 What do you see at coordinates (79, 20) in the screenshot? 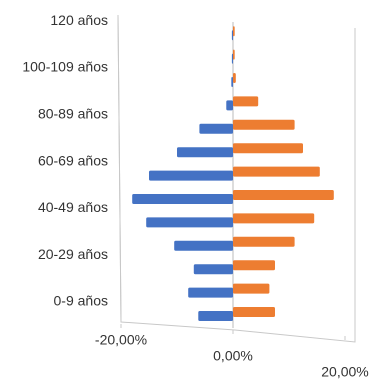
I see `y-tick-label: 120 años` at bounding box center [79, 20].